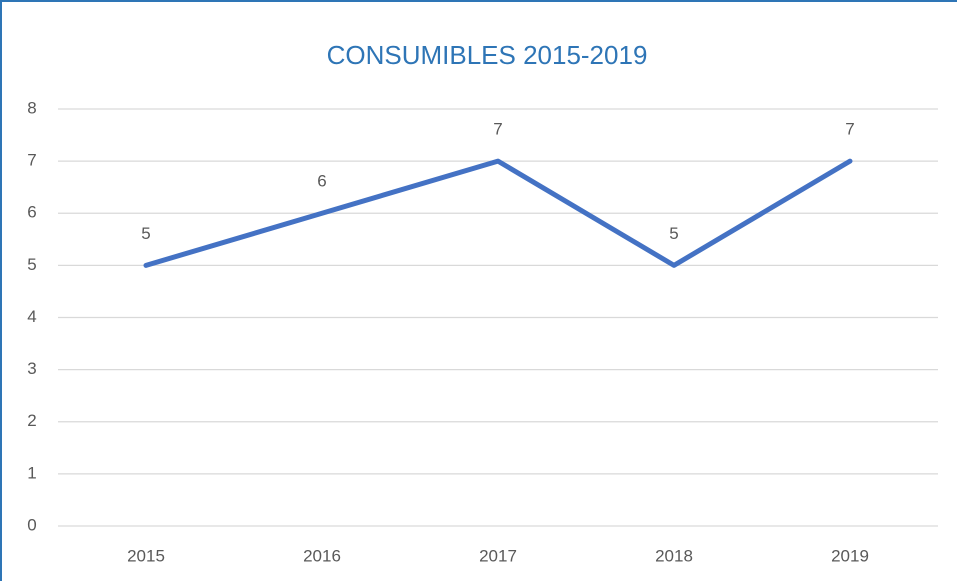 The width and height of the screenshot is (957, 581). What do you see at coordinates (498, 555) in the screenshot?
I see `x-tick-label: 2017` at bounding box center [498, 555].